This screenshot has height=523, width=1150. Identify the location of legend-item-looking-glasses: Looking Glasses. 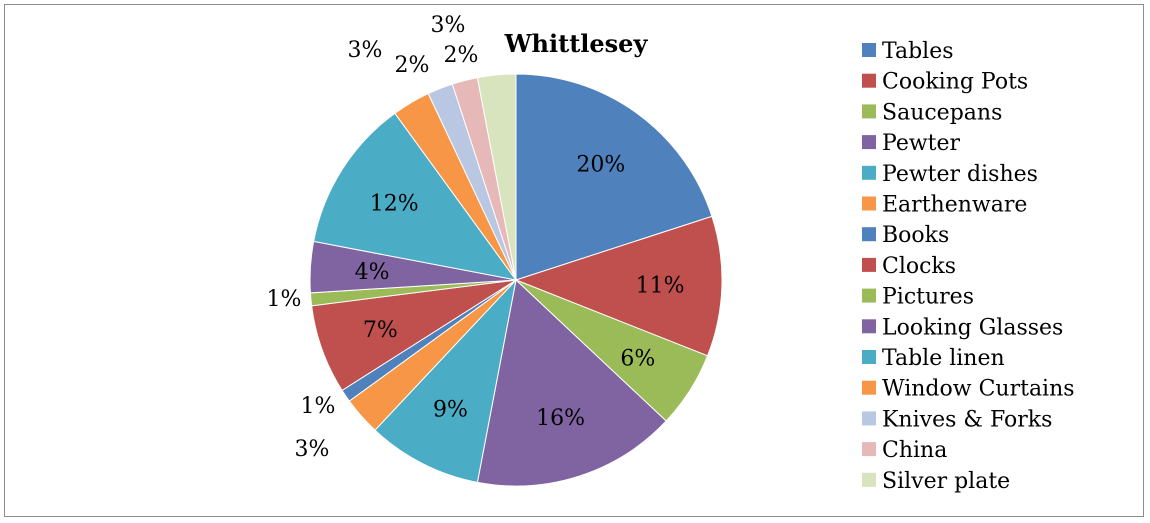
(962, 327).